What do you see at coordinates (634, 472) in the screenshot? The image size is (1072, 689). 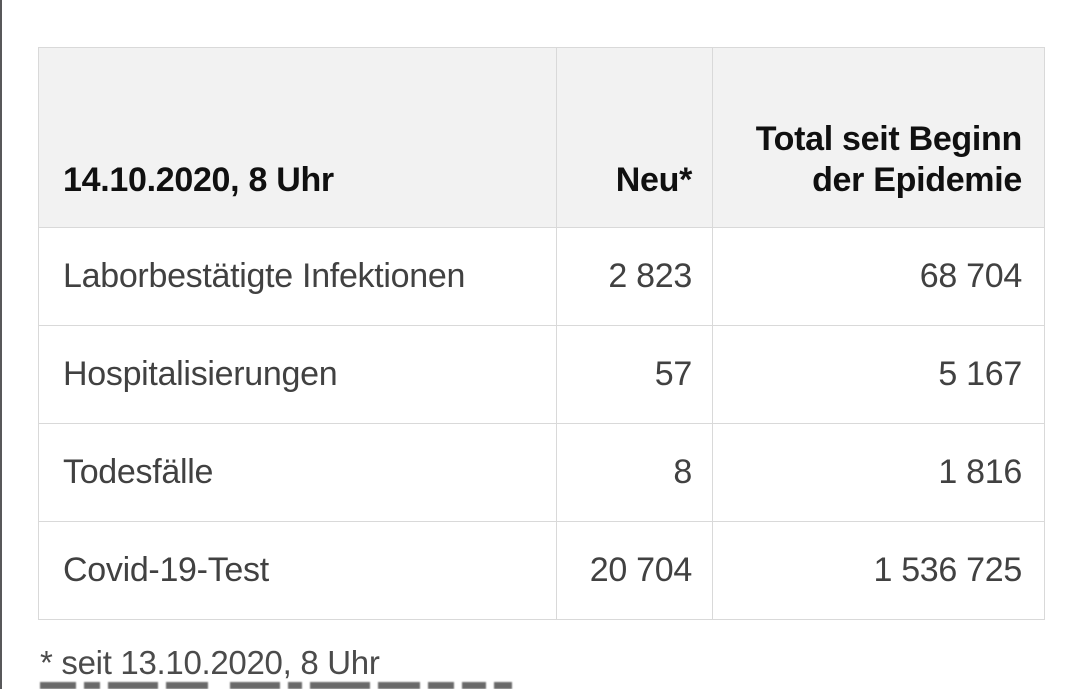 I see `row-new-value: 8` at bounding box center [634, 472].